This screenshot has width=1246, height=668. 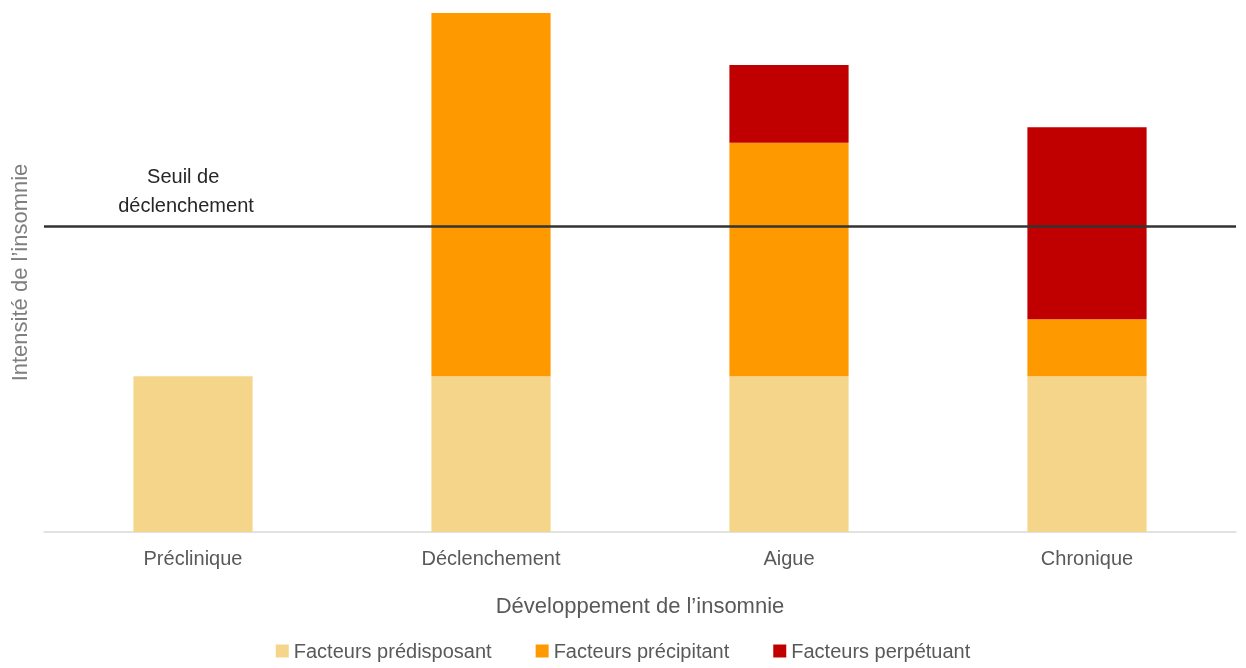 I want to click on legend-label: Facteurs perpétuant, so click(x=881, y=651).